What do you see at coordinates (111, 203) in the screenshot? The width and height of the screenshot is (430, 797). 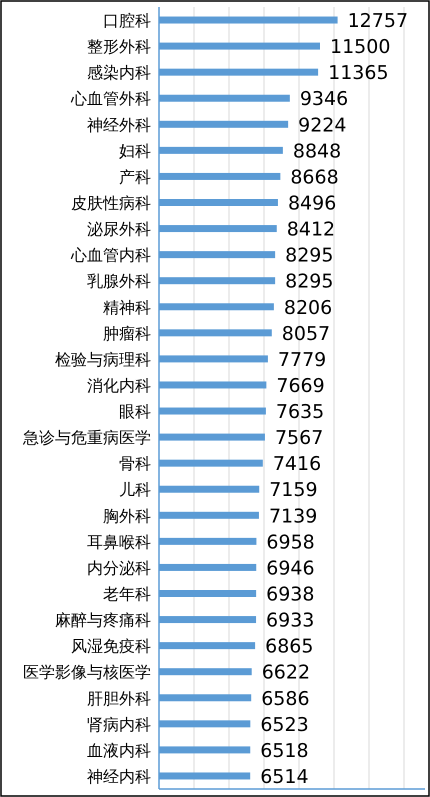 I see `y-tick-label: 皮肤性病科` at bounding box center [111, 203].